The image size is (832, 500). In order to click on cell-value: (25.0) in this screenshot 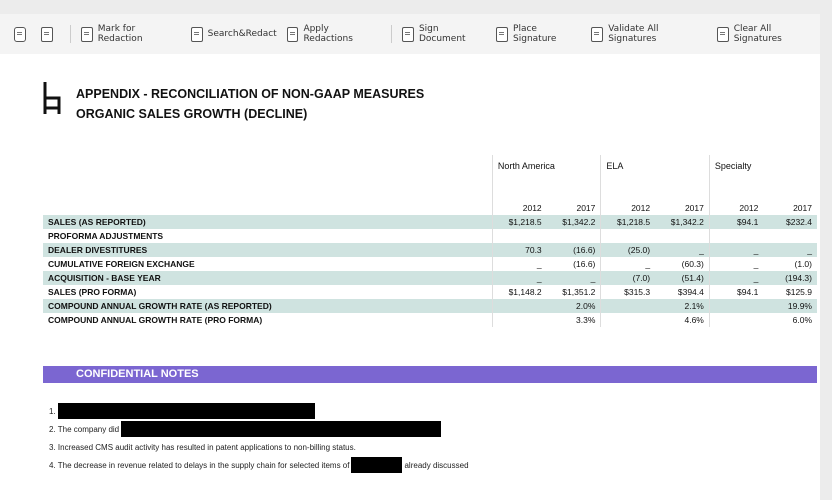, I will do `click(628, 250)`.